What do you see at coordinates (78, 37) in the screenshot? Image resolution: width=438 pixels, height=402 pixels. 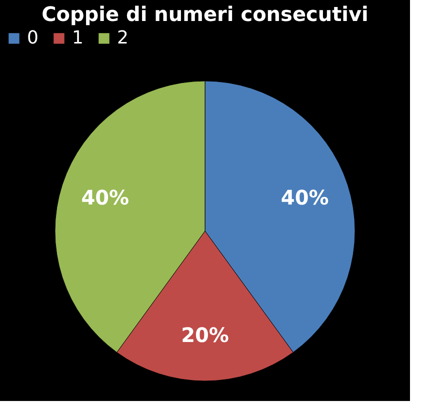 I see `legend-label: 1` at bounding box center [78, 37].